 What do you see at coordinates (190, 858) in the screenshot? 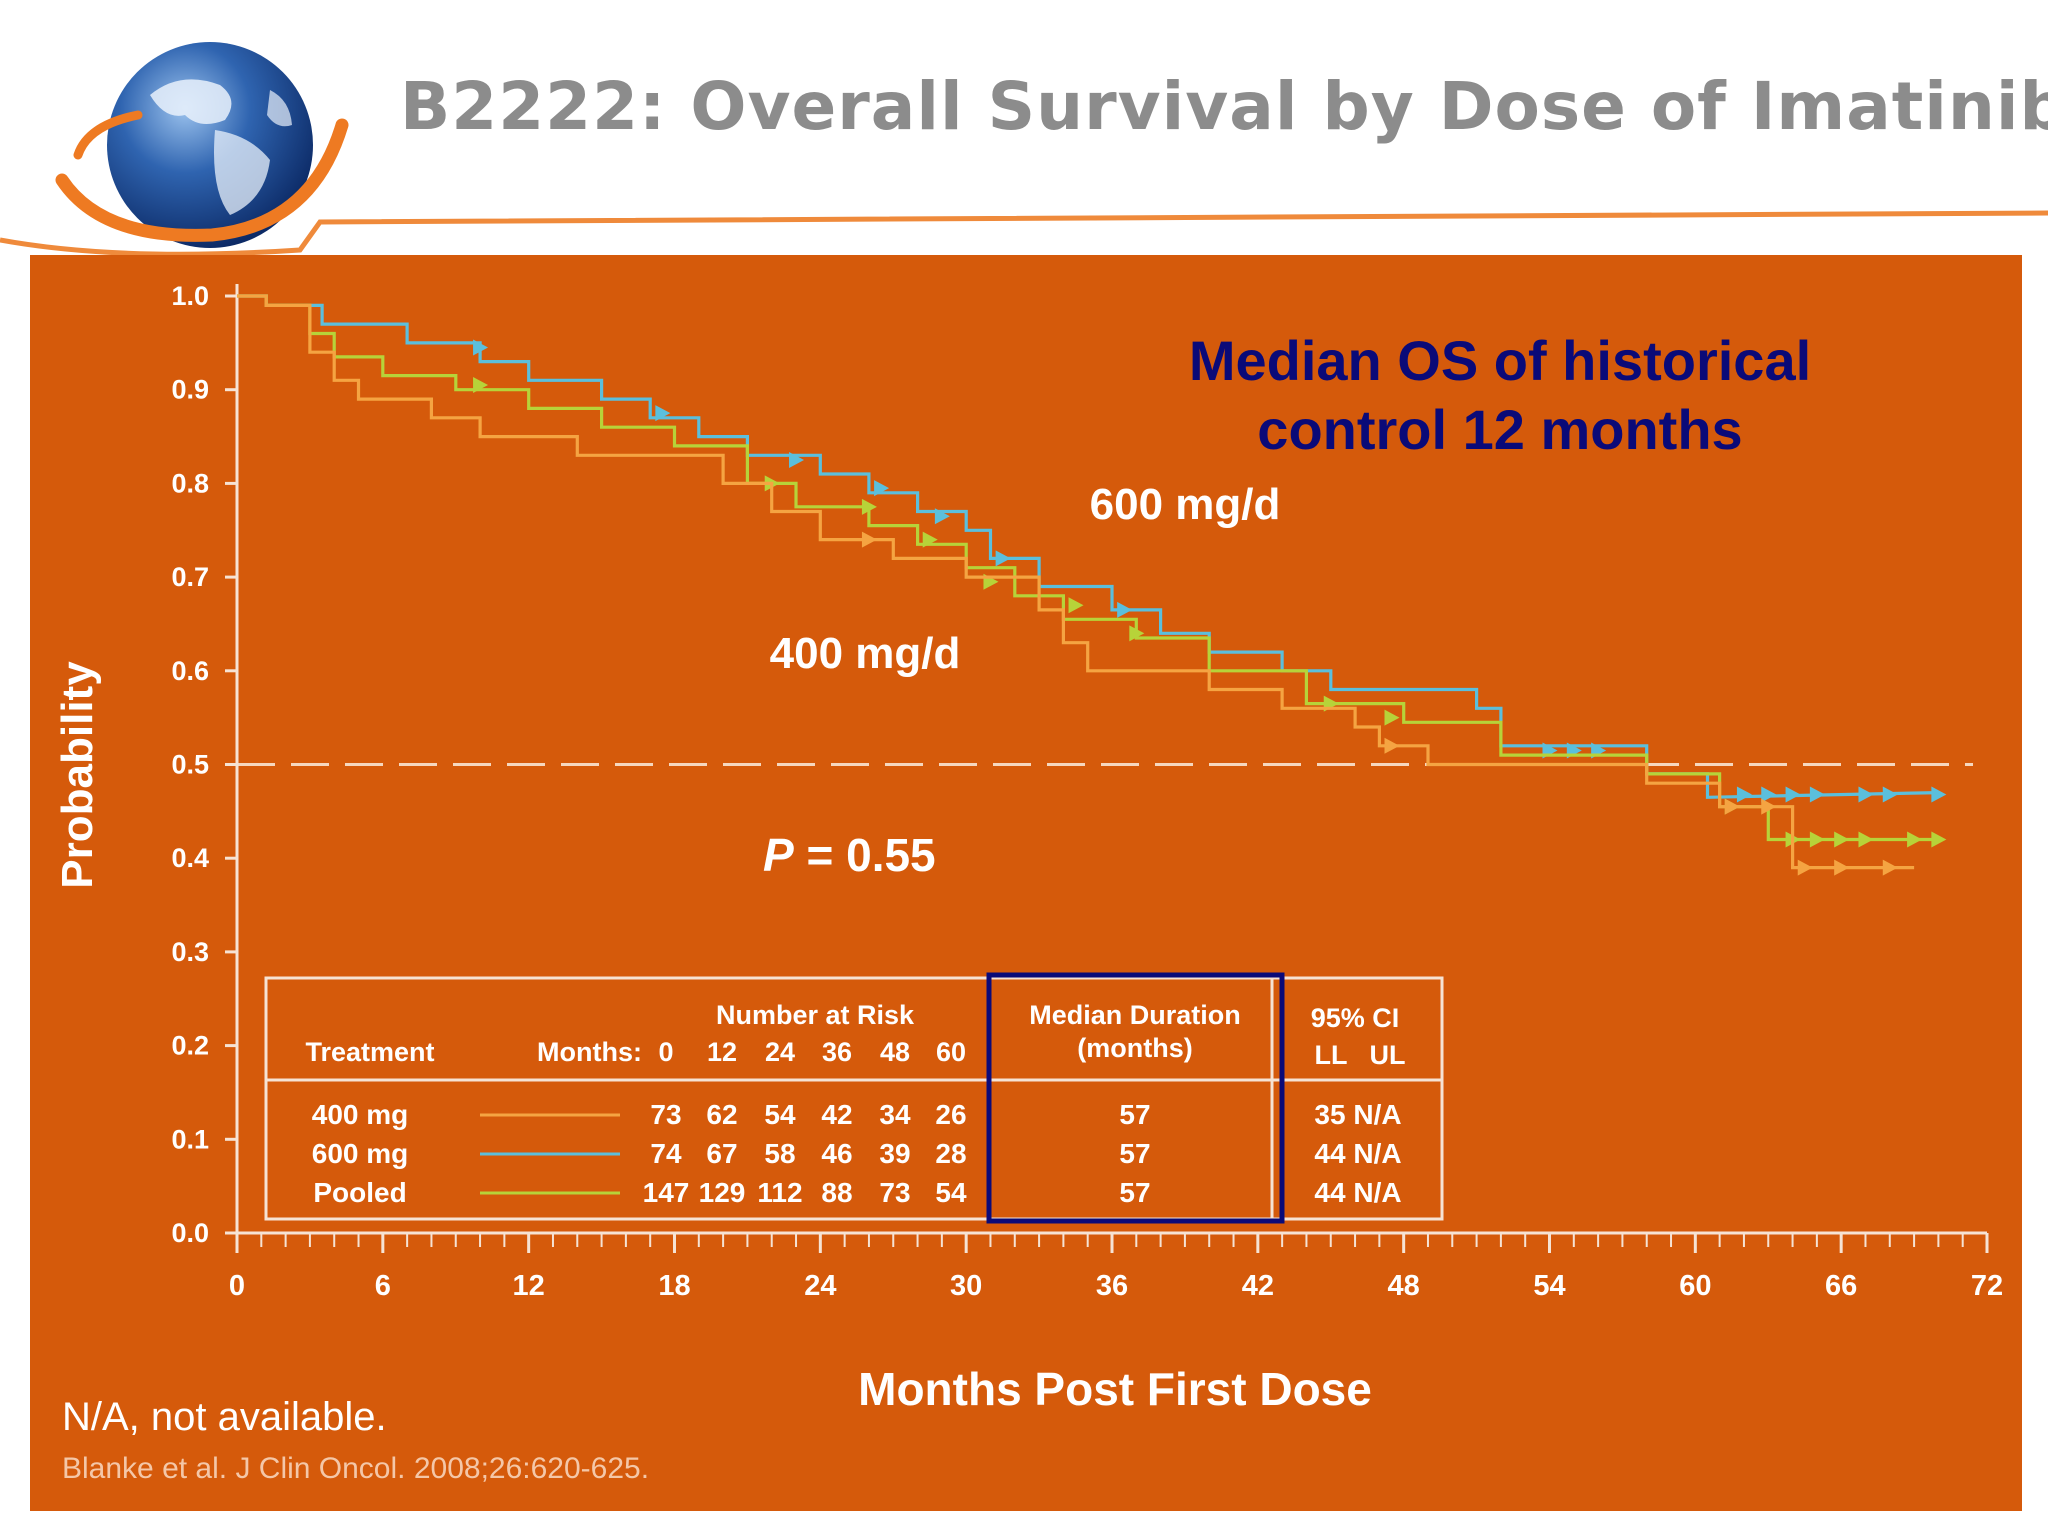
I see `y-tick-label: 0.4` at bounding box center [190, 858].